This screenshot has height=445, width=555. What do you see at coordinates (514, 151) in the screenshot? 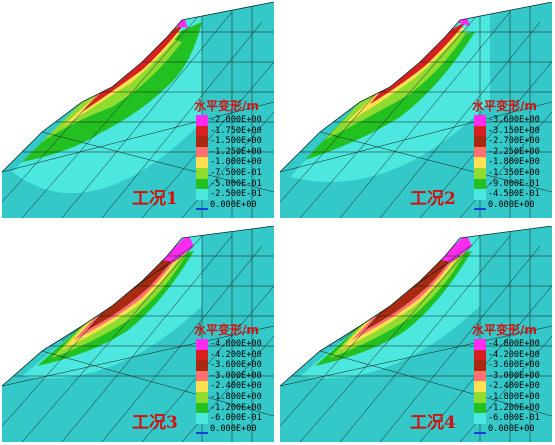
I see `legend-value: -2.250E+00` at bounding box center [514, 151].